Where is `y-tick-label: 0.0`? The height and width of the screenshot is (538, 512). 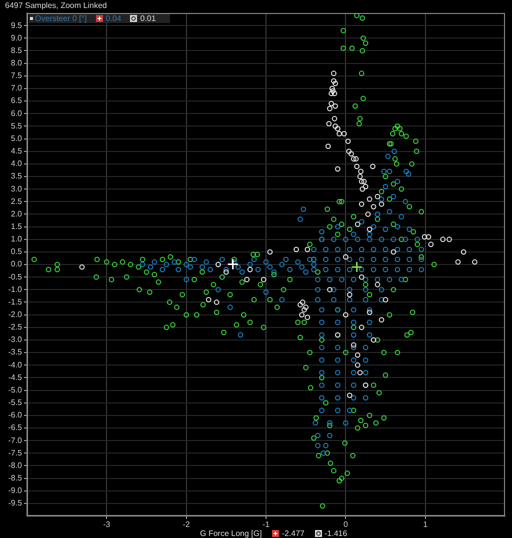
y-tick-label: 0.0 is located at coordinates (16, 264).